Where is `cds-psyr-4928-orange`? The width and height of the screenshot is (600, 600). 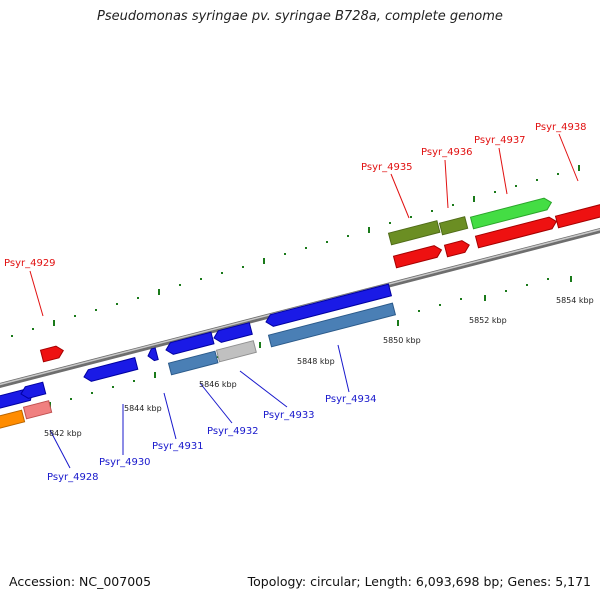
cds-psyr-4928-orange is located at coordinates (13, 419).